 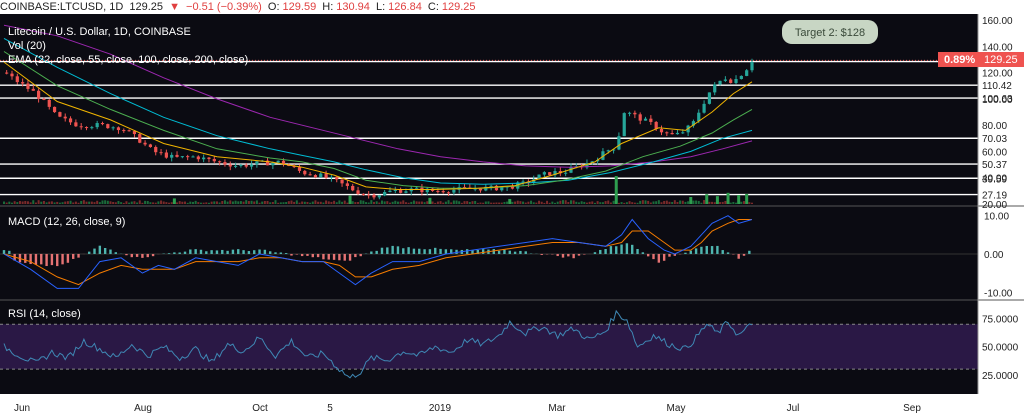 I want to click on time-axis-tick: Sep, so click(x=912, y=408).